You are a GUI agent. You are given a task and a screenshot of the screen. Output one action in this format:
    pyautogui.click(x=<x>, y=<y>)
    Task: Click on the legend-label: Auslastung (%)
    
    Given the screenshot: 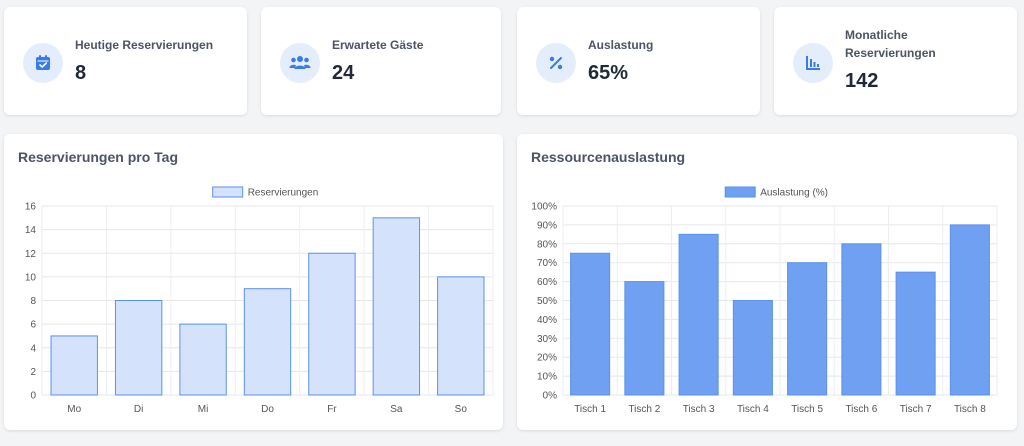 What is the action you would take?
    pyautogui.click(x=794, y=193)
    